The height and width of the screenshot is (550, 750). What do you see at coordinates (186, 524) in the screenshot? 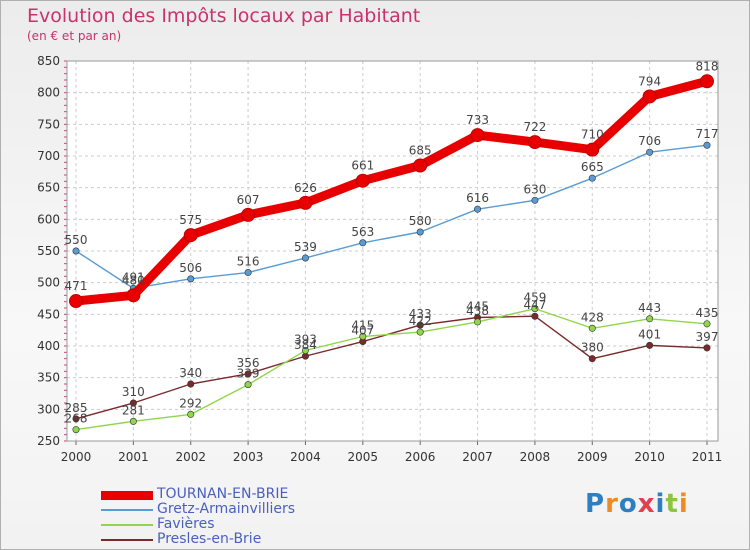
I see `legend-label: Favières` at bounding box center [186, 524].